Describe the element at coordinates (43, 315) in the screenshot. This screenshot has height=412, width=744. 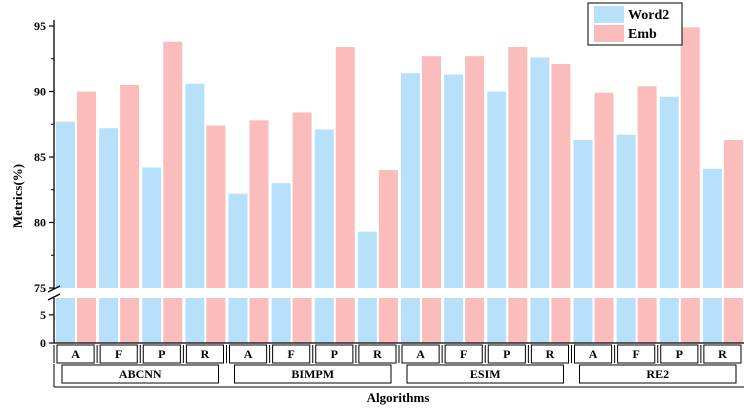
I see `y-tick-label-lower-1: 5` at that location.